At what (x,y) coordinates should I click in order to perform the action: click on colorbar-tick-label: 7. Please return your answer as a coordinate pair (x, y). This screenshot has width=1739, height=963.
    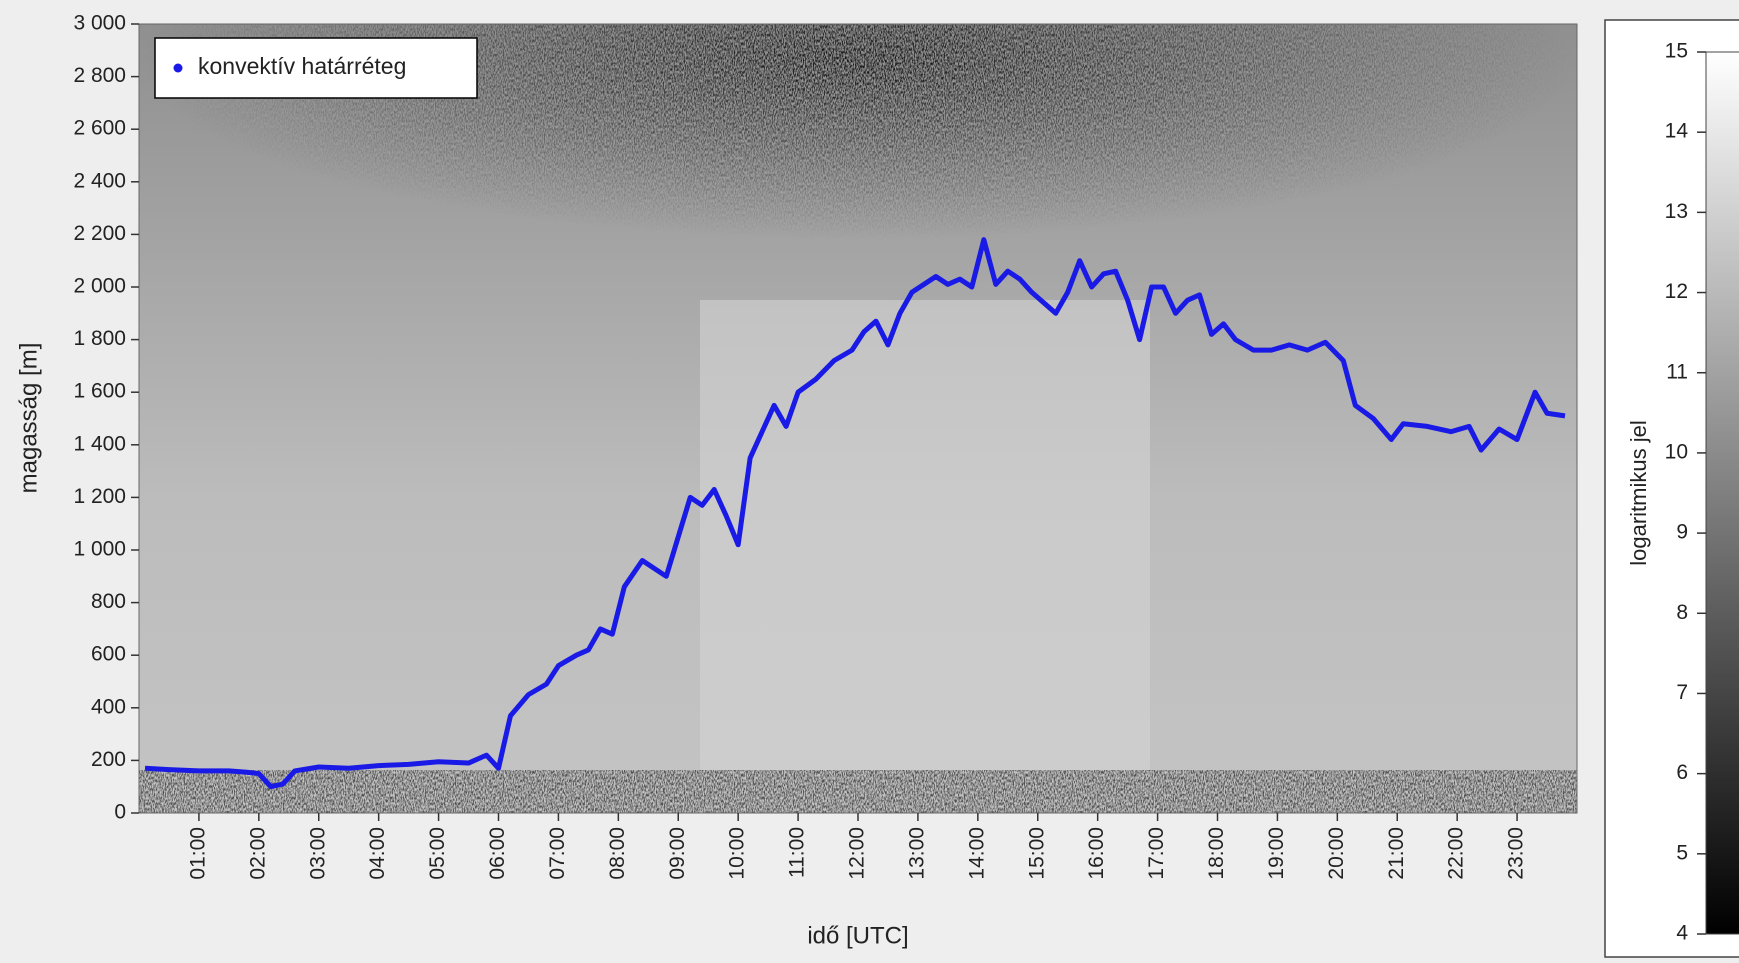
    Looking at the image, I should click on (1682, 692).